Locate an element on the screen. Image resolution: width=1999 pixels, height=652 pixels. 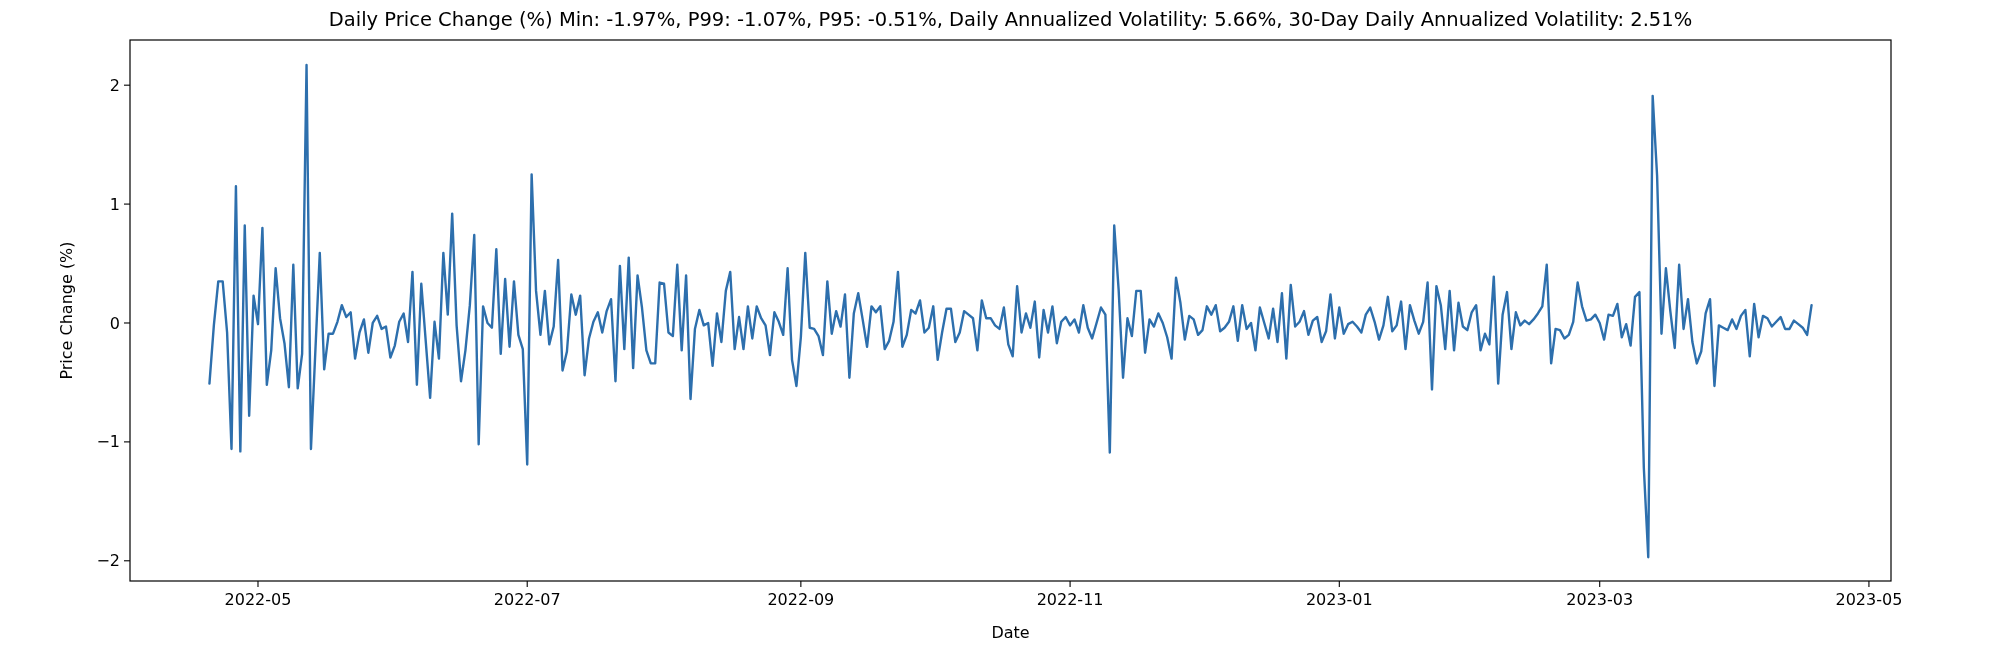
x-tick-label: 2022-11 is located at coordinates (1070, 599).